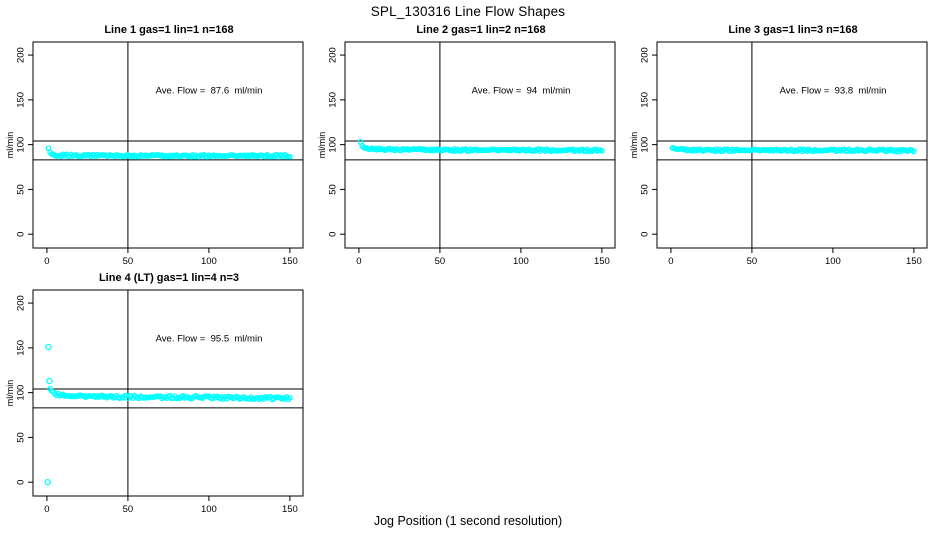 The image size is (936, 540). What do you see at coordinates (209, 91) in the screenshot?
I see `panel-1-ave-flow-annotation: Ave. Flow = 87.6 ml/min` at bounding box center [209, 91].